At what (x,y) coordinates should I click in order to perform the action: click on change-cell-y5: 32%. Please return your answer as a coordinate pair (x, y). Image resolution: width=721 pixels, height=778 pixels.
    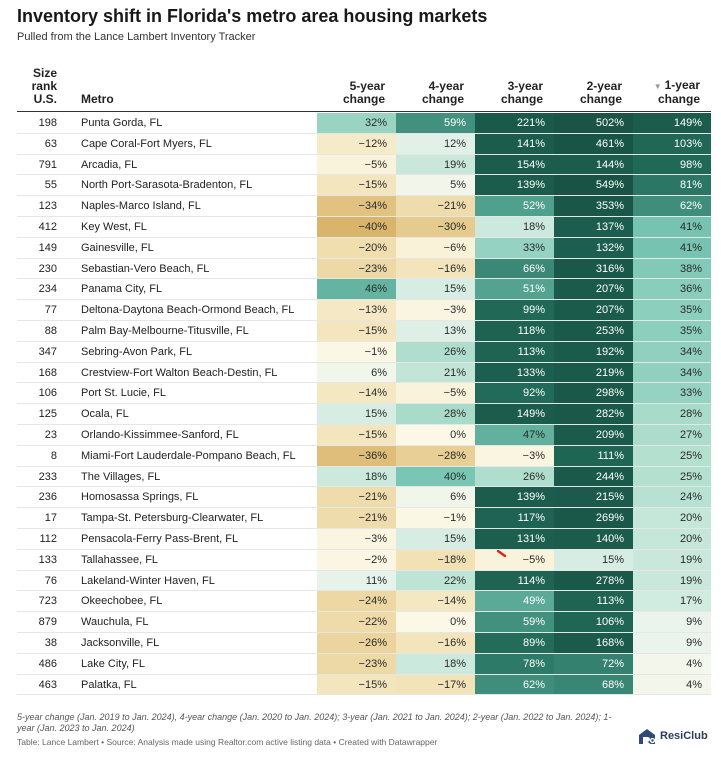
    Looking at the image, I should click on (356, 123).